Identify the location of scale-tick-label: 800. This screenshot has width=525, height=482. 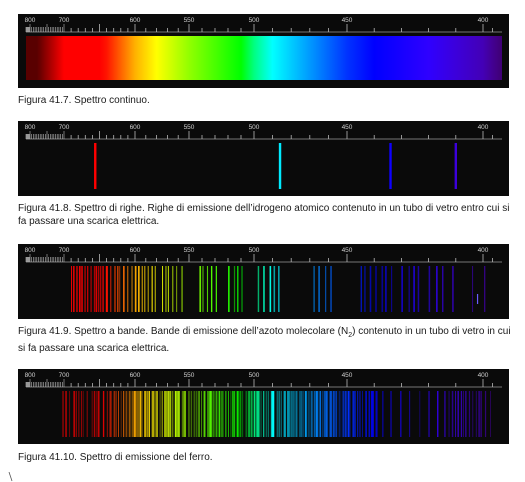
(30, 250).